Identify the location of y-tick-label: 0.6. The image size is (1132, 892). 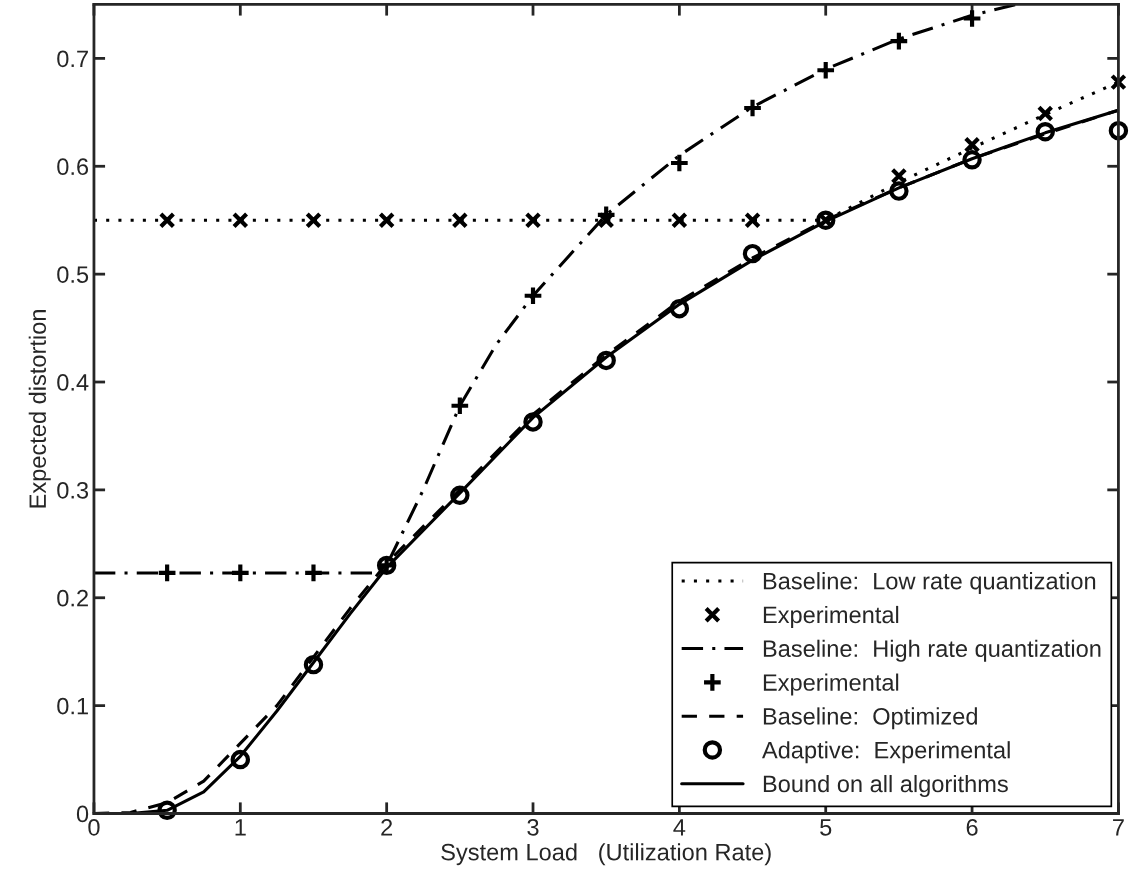
(73, 167).